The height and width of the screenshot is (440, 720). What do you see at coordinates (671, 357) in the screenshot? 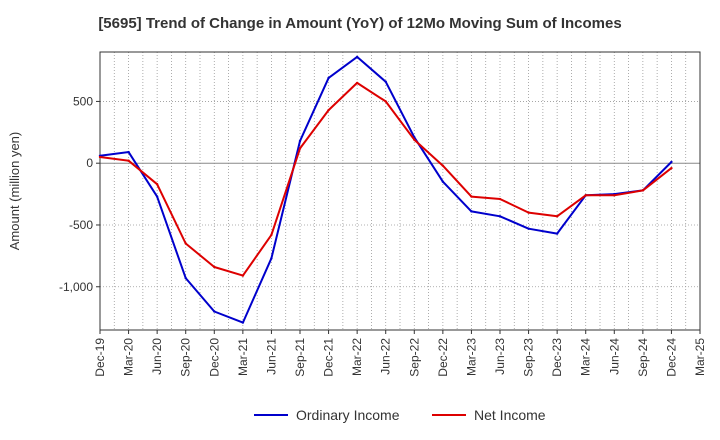
I see `x-tick-label: Dec-24` at bounding box center [671, 357].